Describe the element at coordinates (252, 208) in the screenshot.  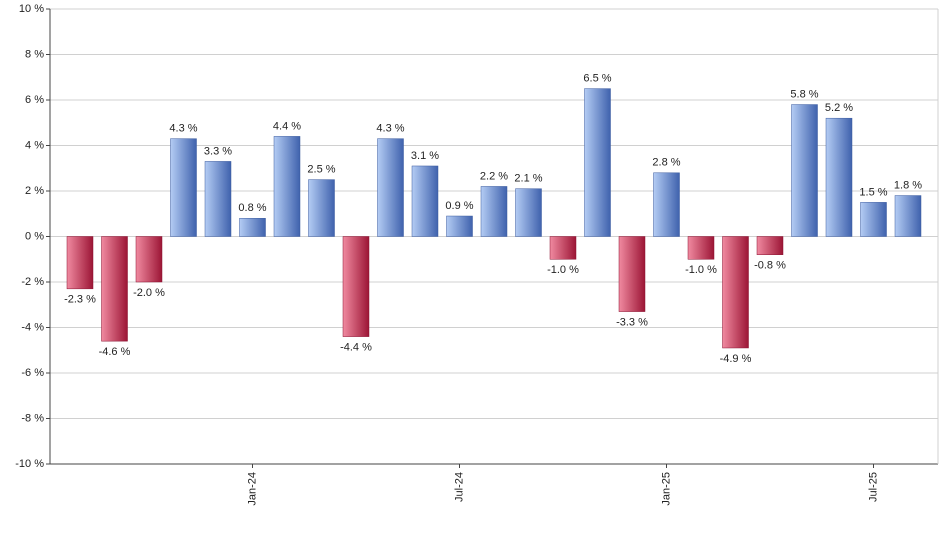
I see `value-label: 0.8 %` at that location.